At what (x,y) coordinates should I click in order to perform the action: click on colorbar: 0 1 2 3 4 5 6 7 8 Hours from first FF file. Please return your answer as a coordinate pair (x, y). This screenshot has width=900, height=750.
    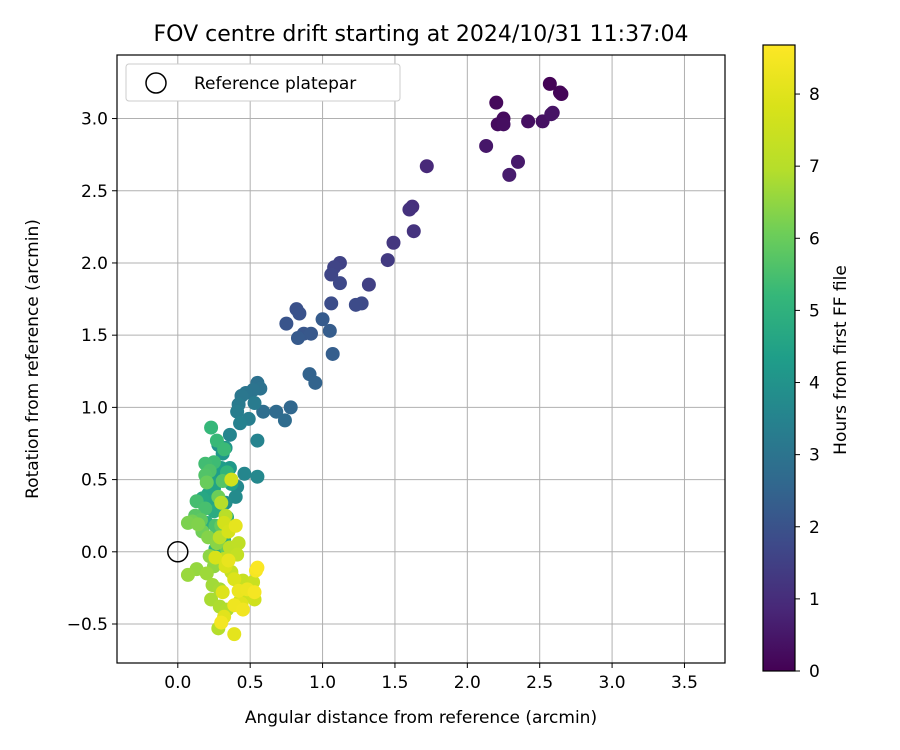
    Looking at the image, I should click on (806, 363).